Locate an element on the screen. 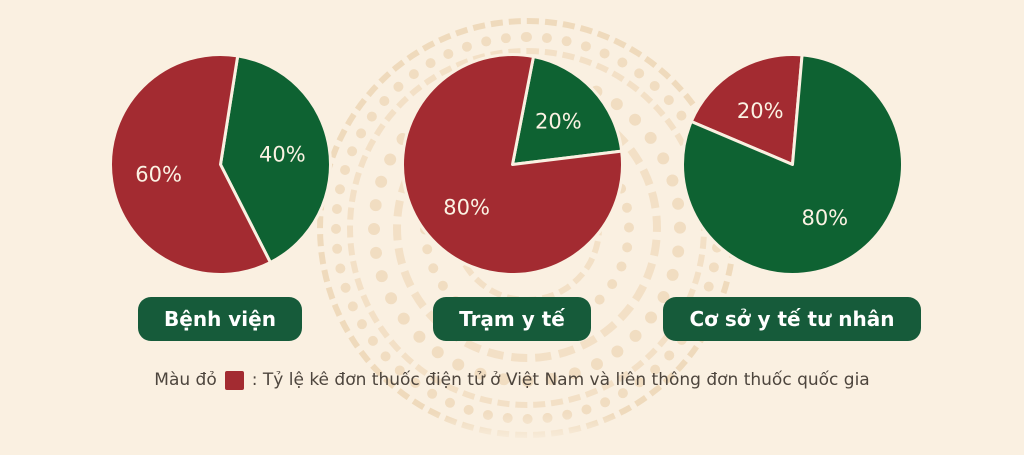 The image size is (1024, 455). pie-slice-label: 40% is located at coordinates (282, 155).